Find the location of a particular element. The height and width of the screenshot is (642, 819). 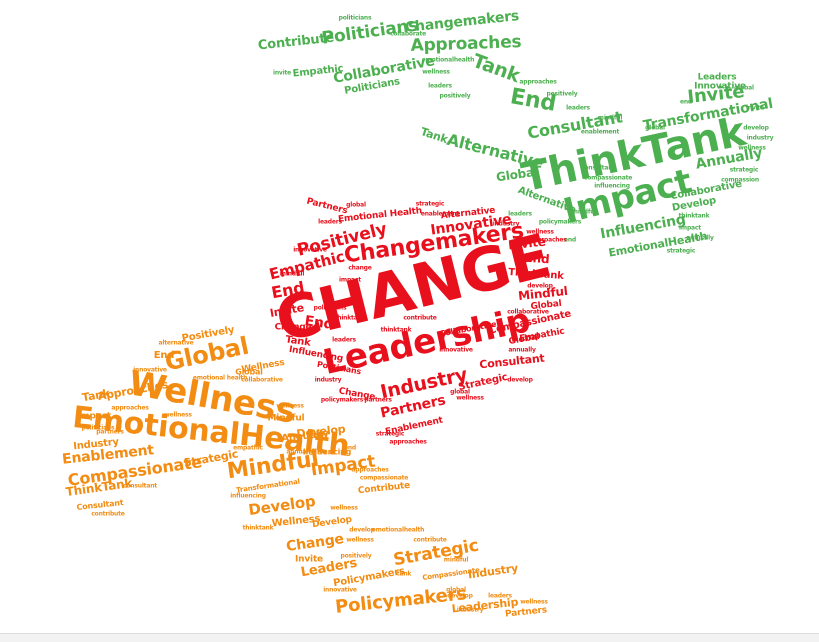

word-develop: Develop is located at coordinates (321, 431).